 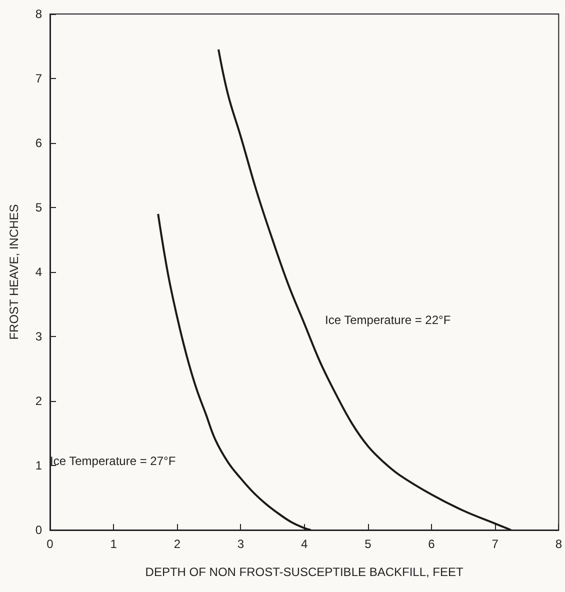 What do you see at coordinates (38, 79) in the screenshot?
I see `y-tick-label: 7` at bounding box center [38, 79].